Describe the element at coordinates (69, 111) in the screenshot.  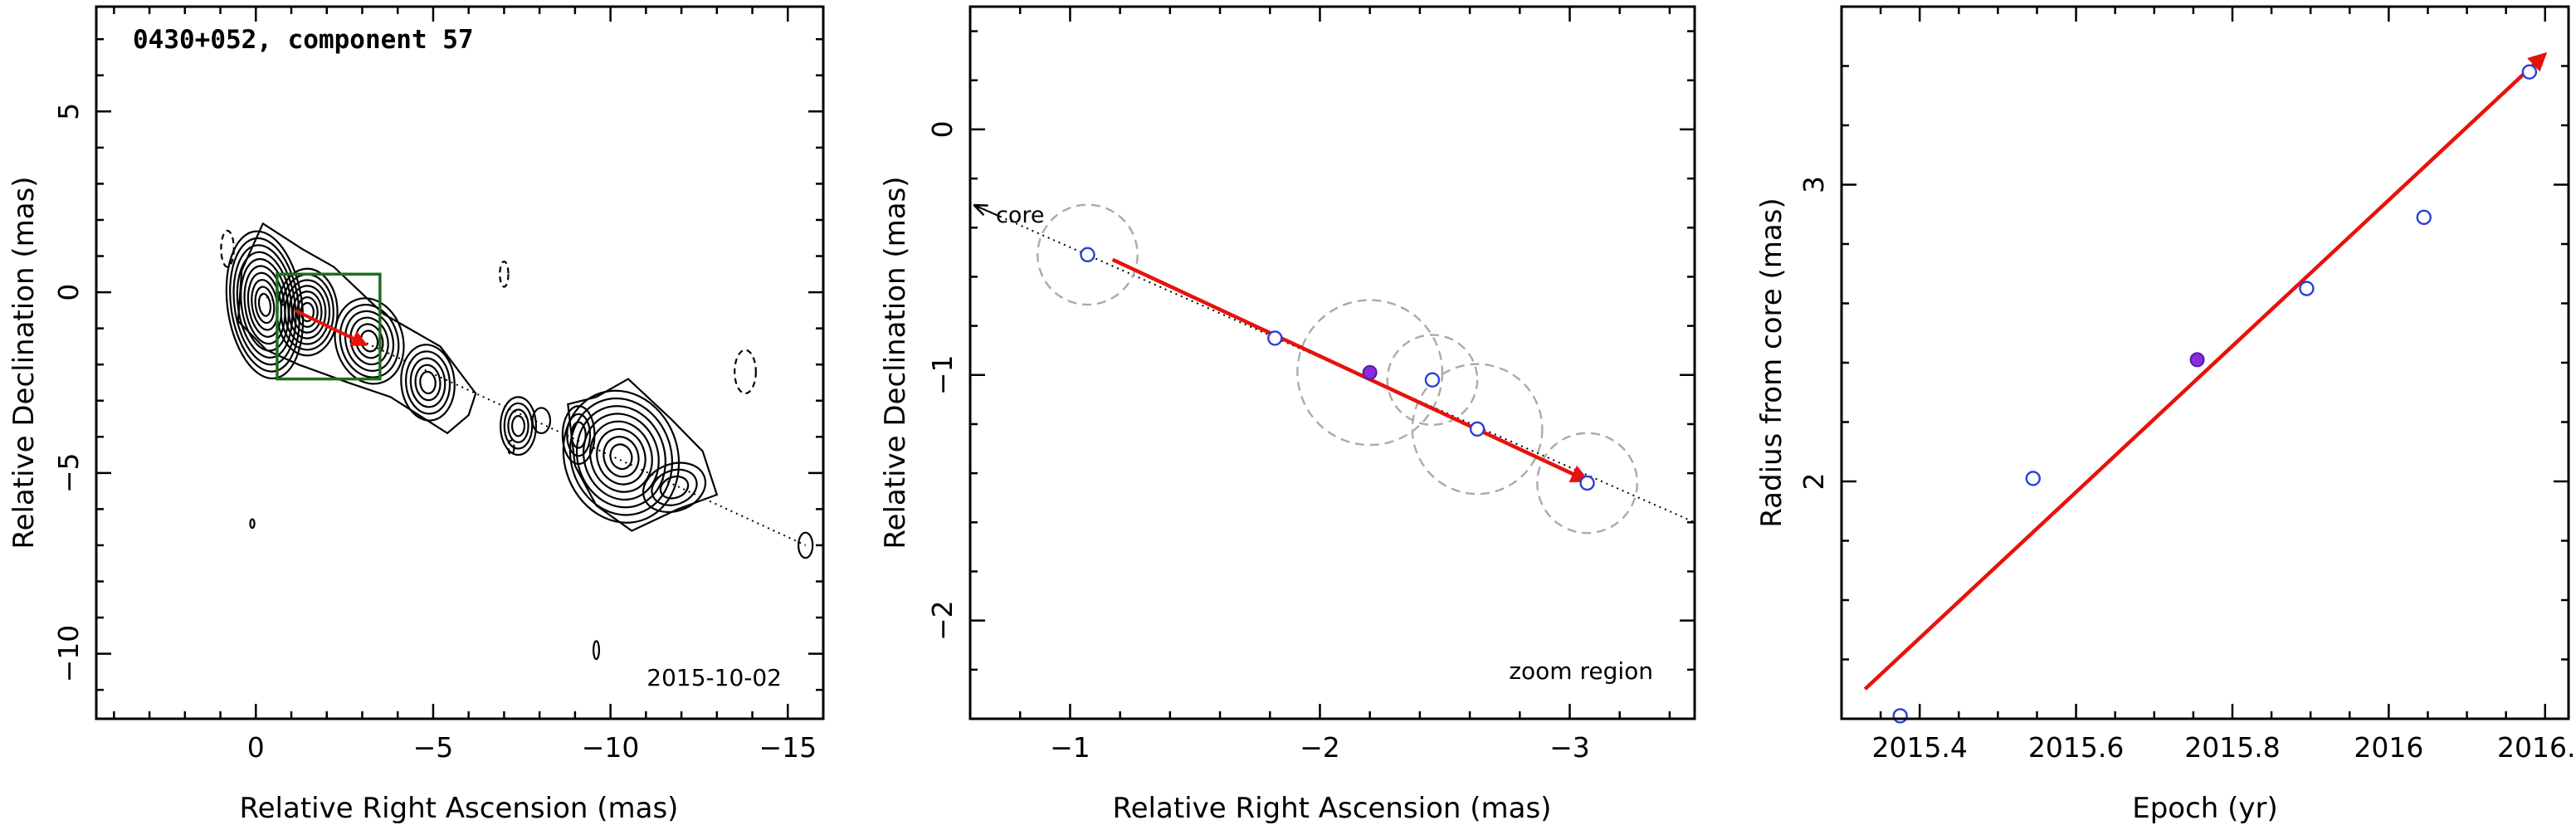
I see `y-tick-label: 5` at that location.